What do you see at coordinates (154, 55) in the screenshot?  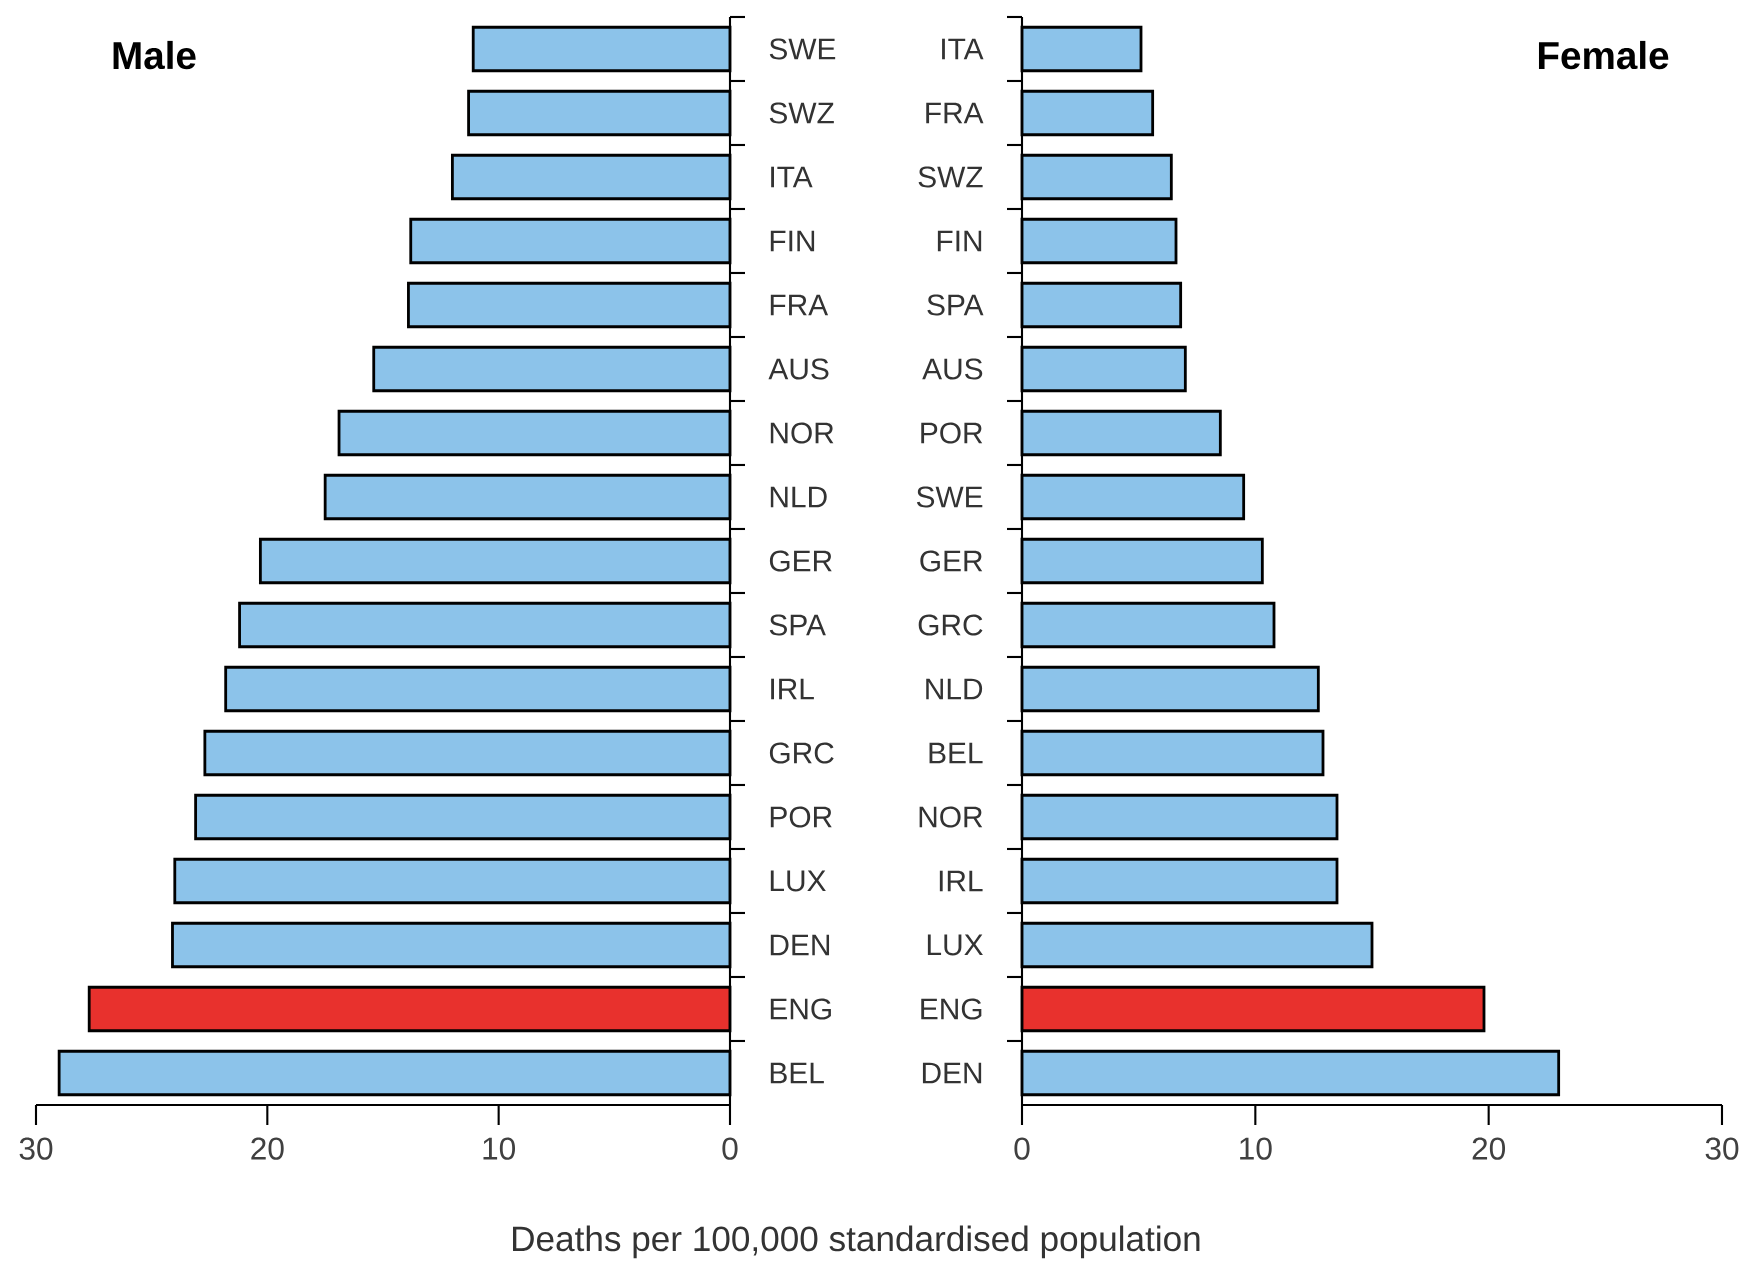 I see `chart-title: Male` at bounding box center [154, 55].